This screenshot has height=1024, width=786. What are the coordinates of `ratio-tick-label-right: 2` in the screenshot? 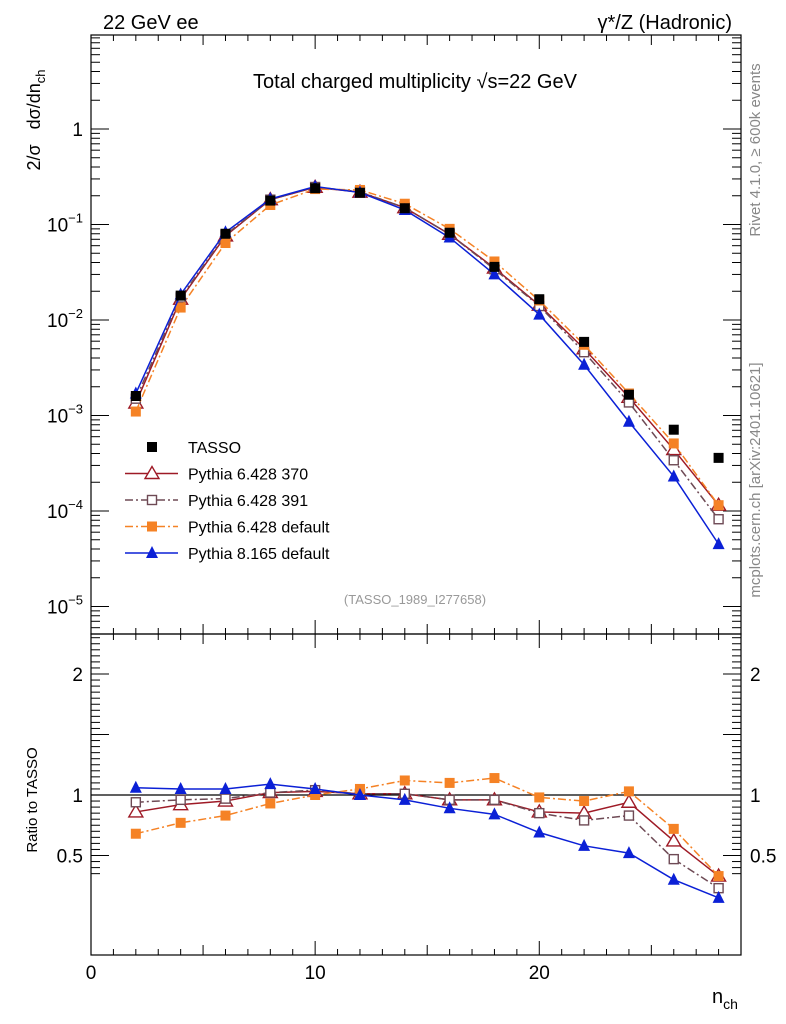 It's located at (755, 675).